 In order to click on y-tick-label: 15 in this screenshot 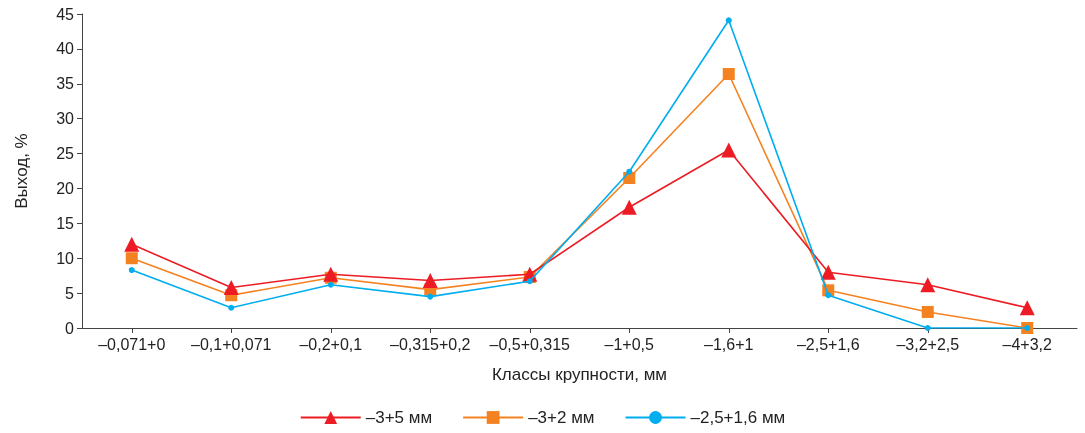, I will do `click(65, 223)`.